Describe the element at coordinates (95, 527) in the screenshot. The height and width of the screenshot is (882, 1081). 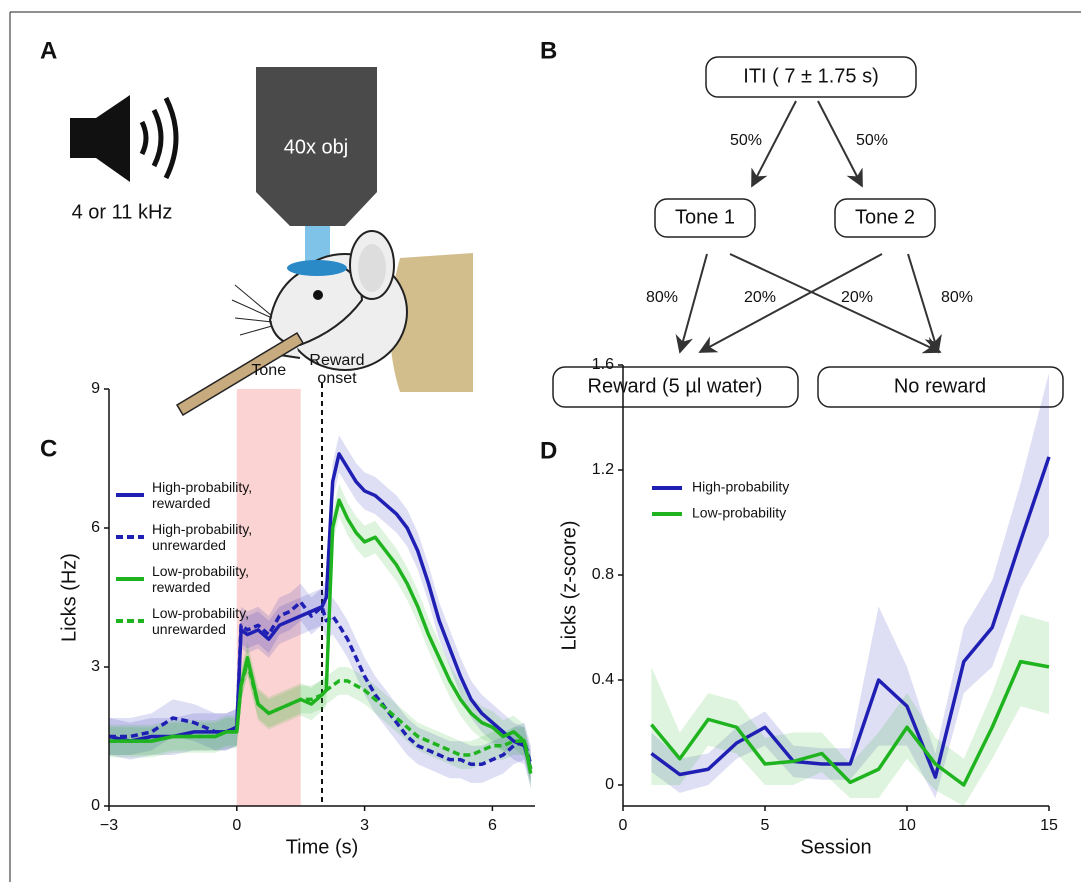
I see `y-tick-label: 6` at that location.